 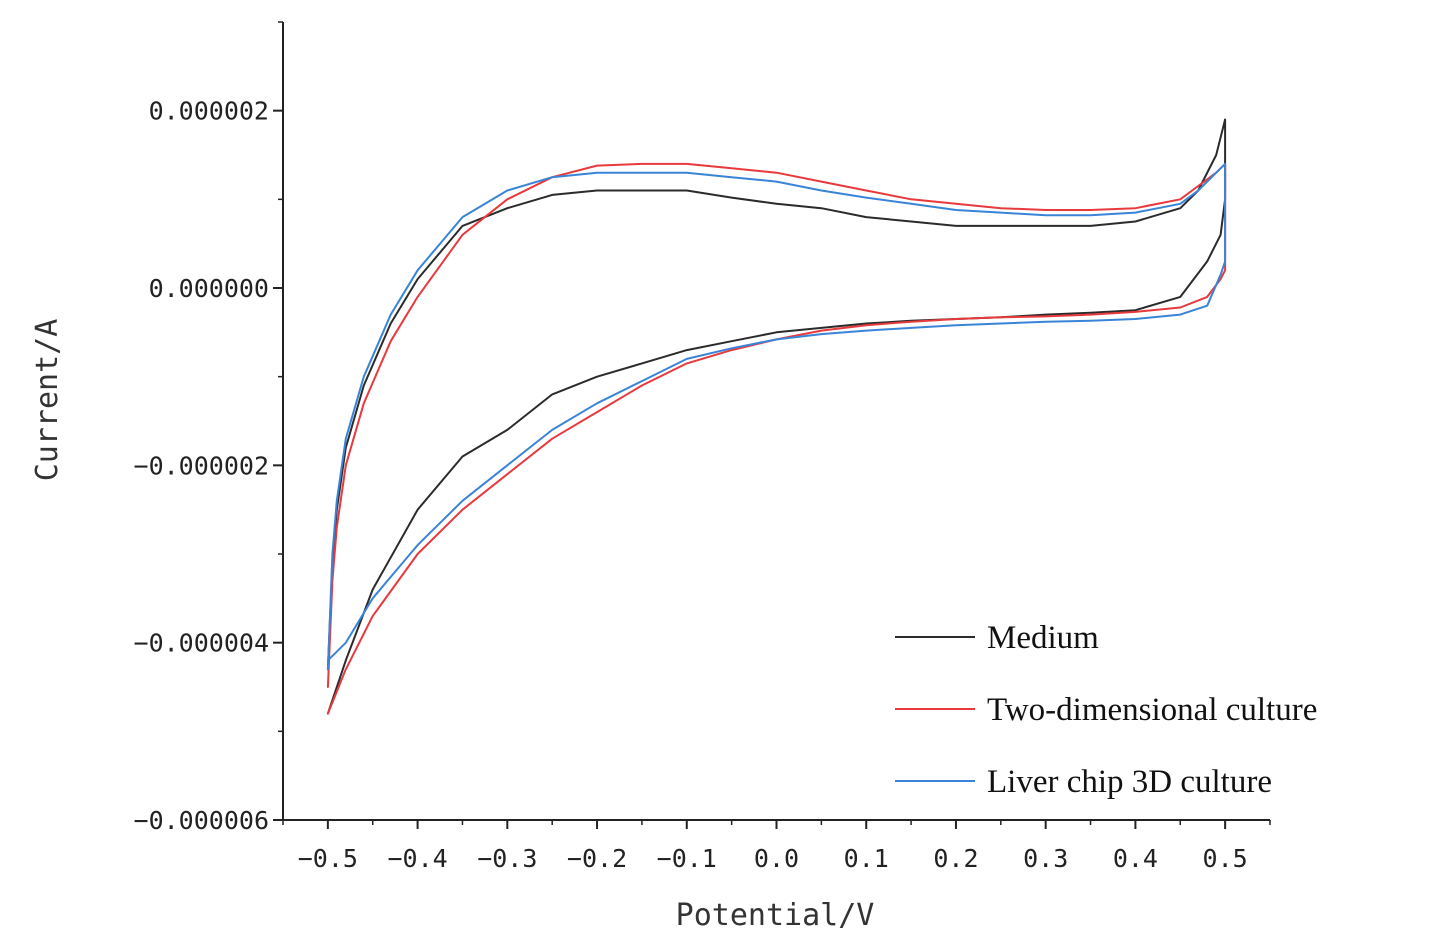 I want to click on x-tick-label: 0.0, so click(x=776, y=858).